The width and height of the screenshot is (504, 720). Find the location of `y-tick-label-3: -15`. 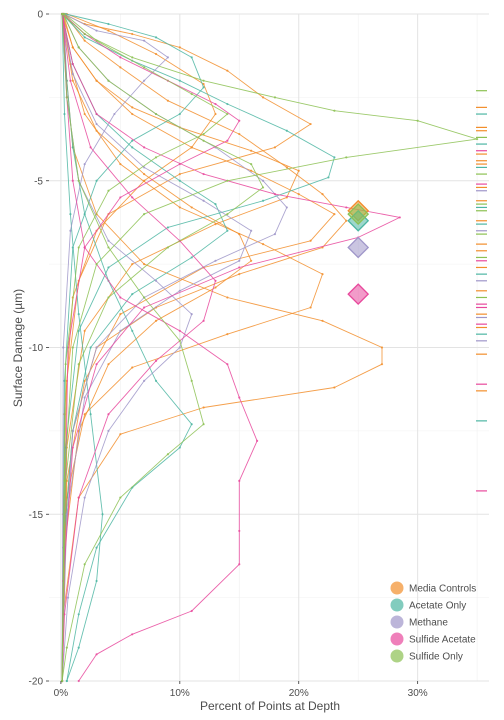

y-tick-label-3: -15 is located at coordinates (36, 515).